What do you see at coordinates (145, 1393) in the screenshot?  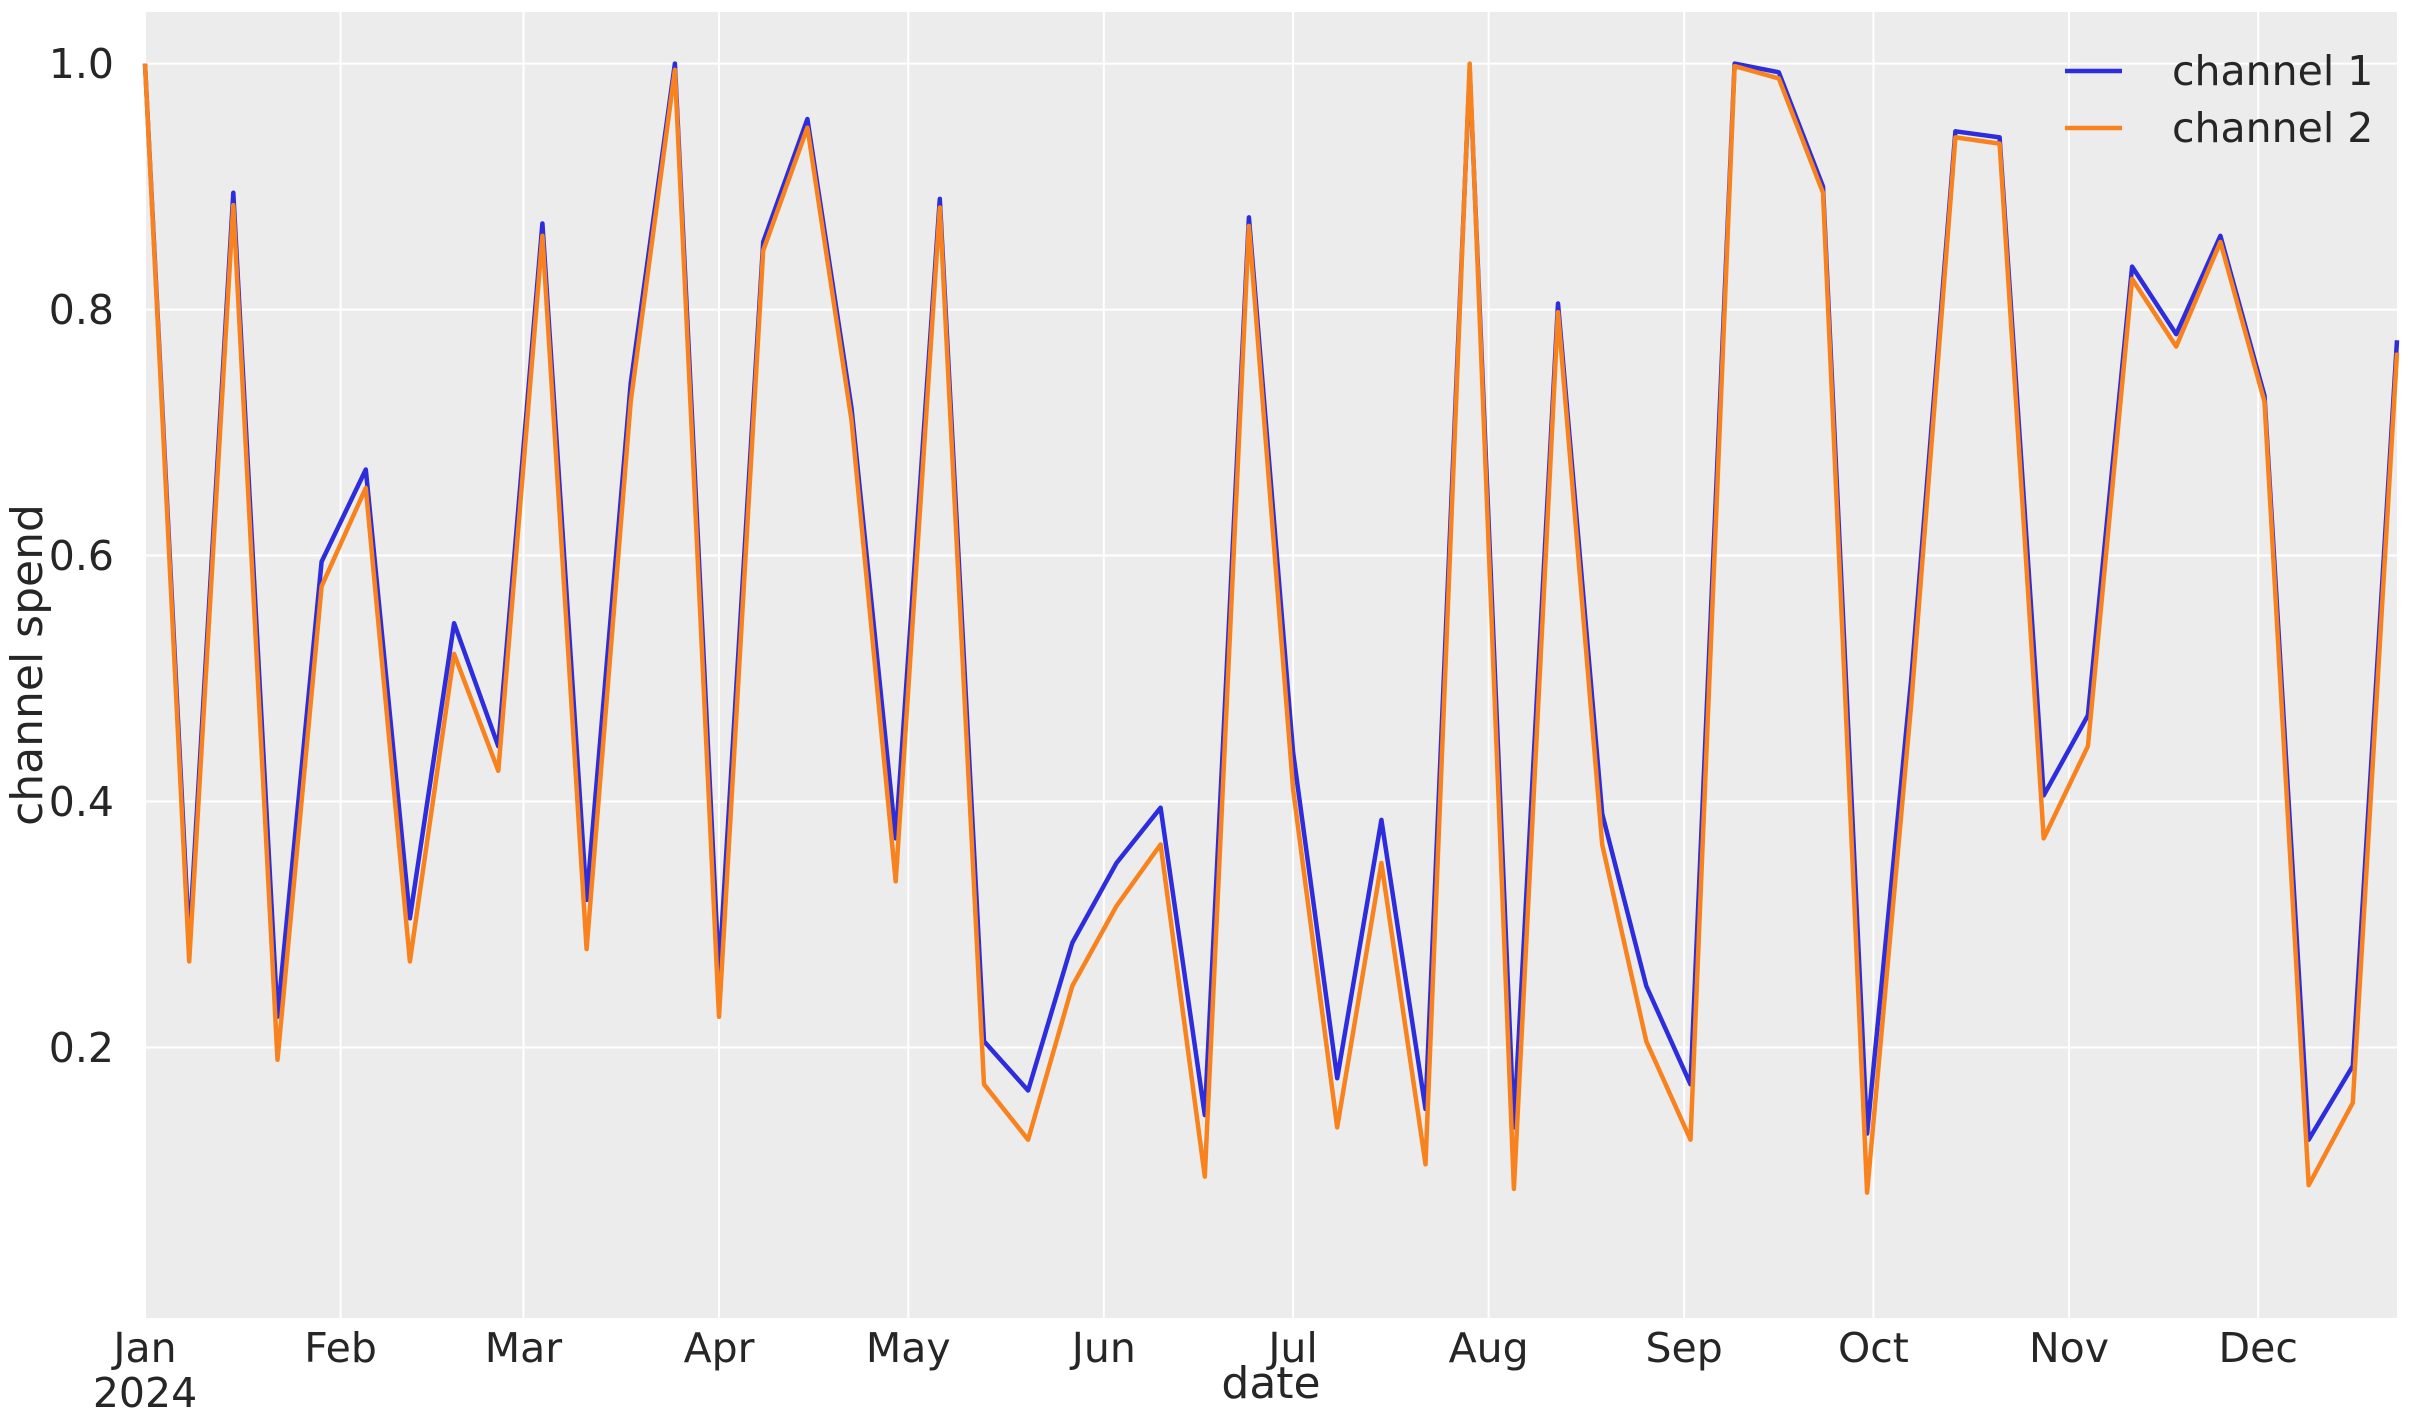 I see `x-tick-year-label: 2024` at bounding box center [145, 1393].